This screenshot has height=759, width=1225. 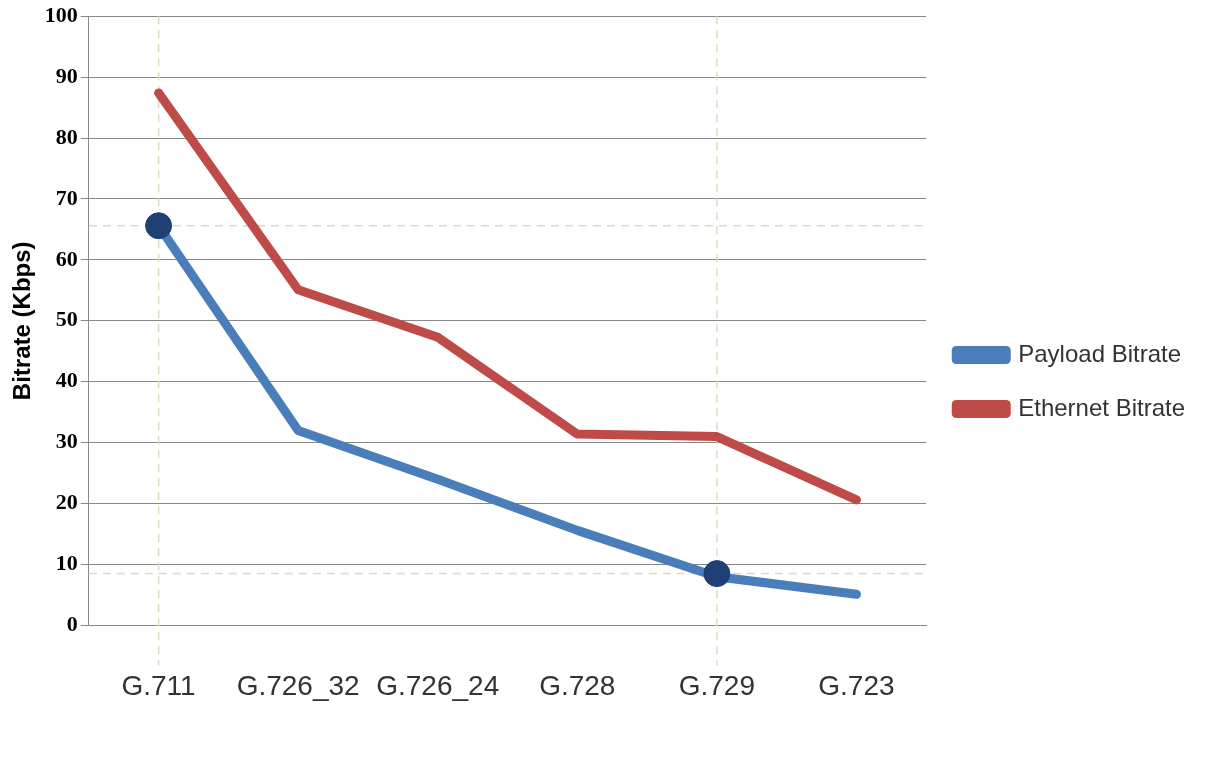 What do you see at coordinates (717, 685) in the screenshot?
I see `x-tick-label: G.729` at bounding box center [717, 685].